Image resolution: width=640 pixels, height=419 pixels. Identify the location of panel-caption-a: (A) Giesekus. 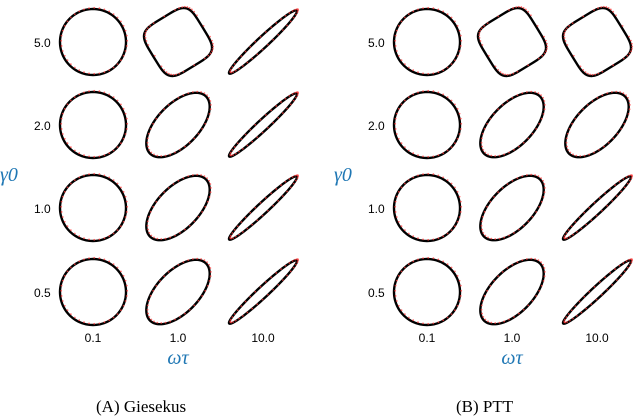
(141, 406).